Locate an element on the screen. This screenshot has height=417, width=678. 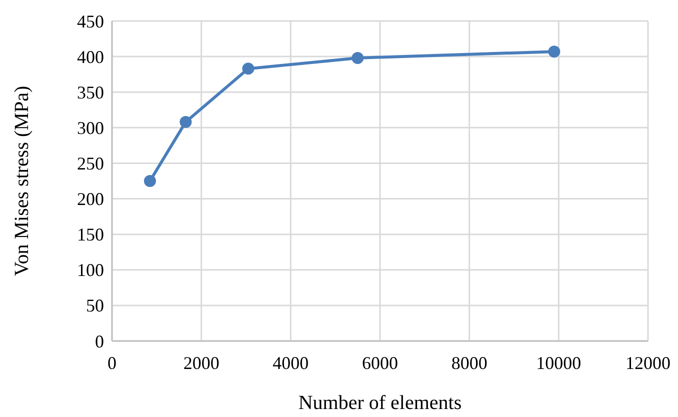
y-tick-label: 250 is located at coordinates (90, 164).